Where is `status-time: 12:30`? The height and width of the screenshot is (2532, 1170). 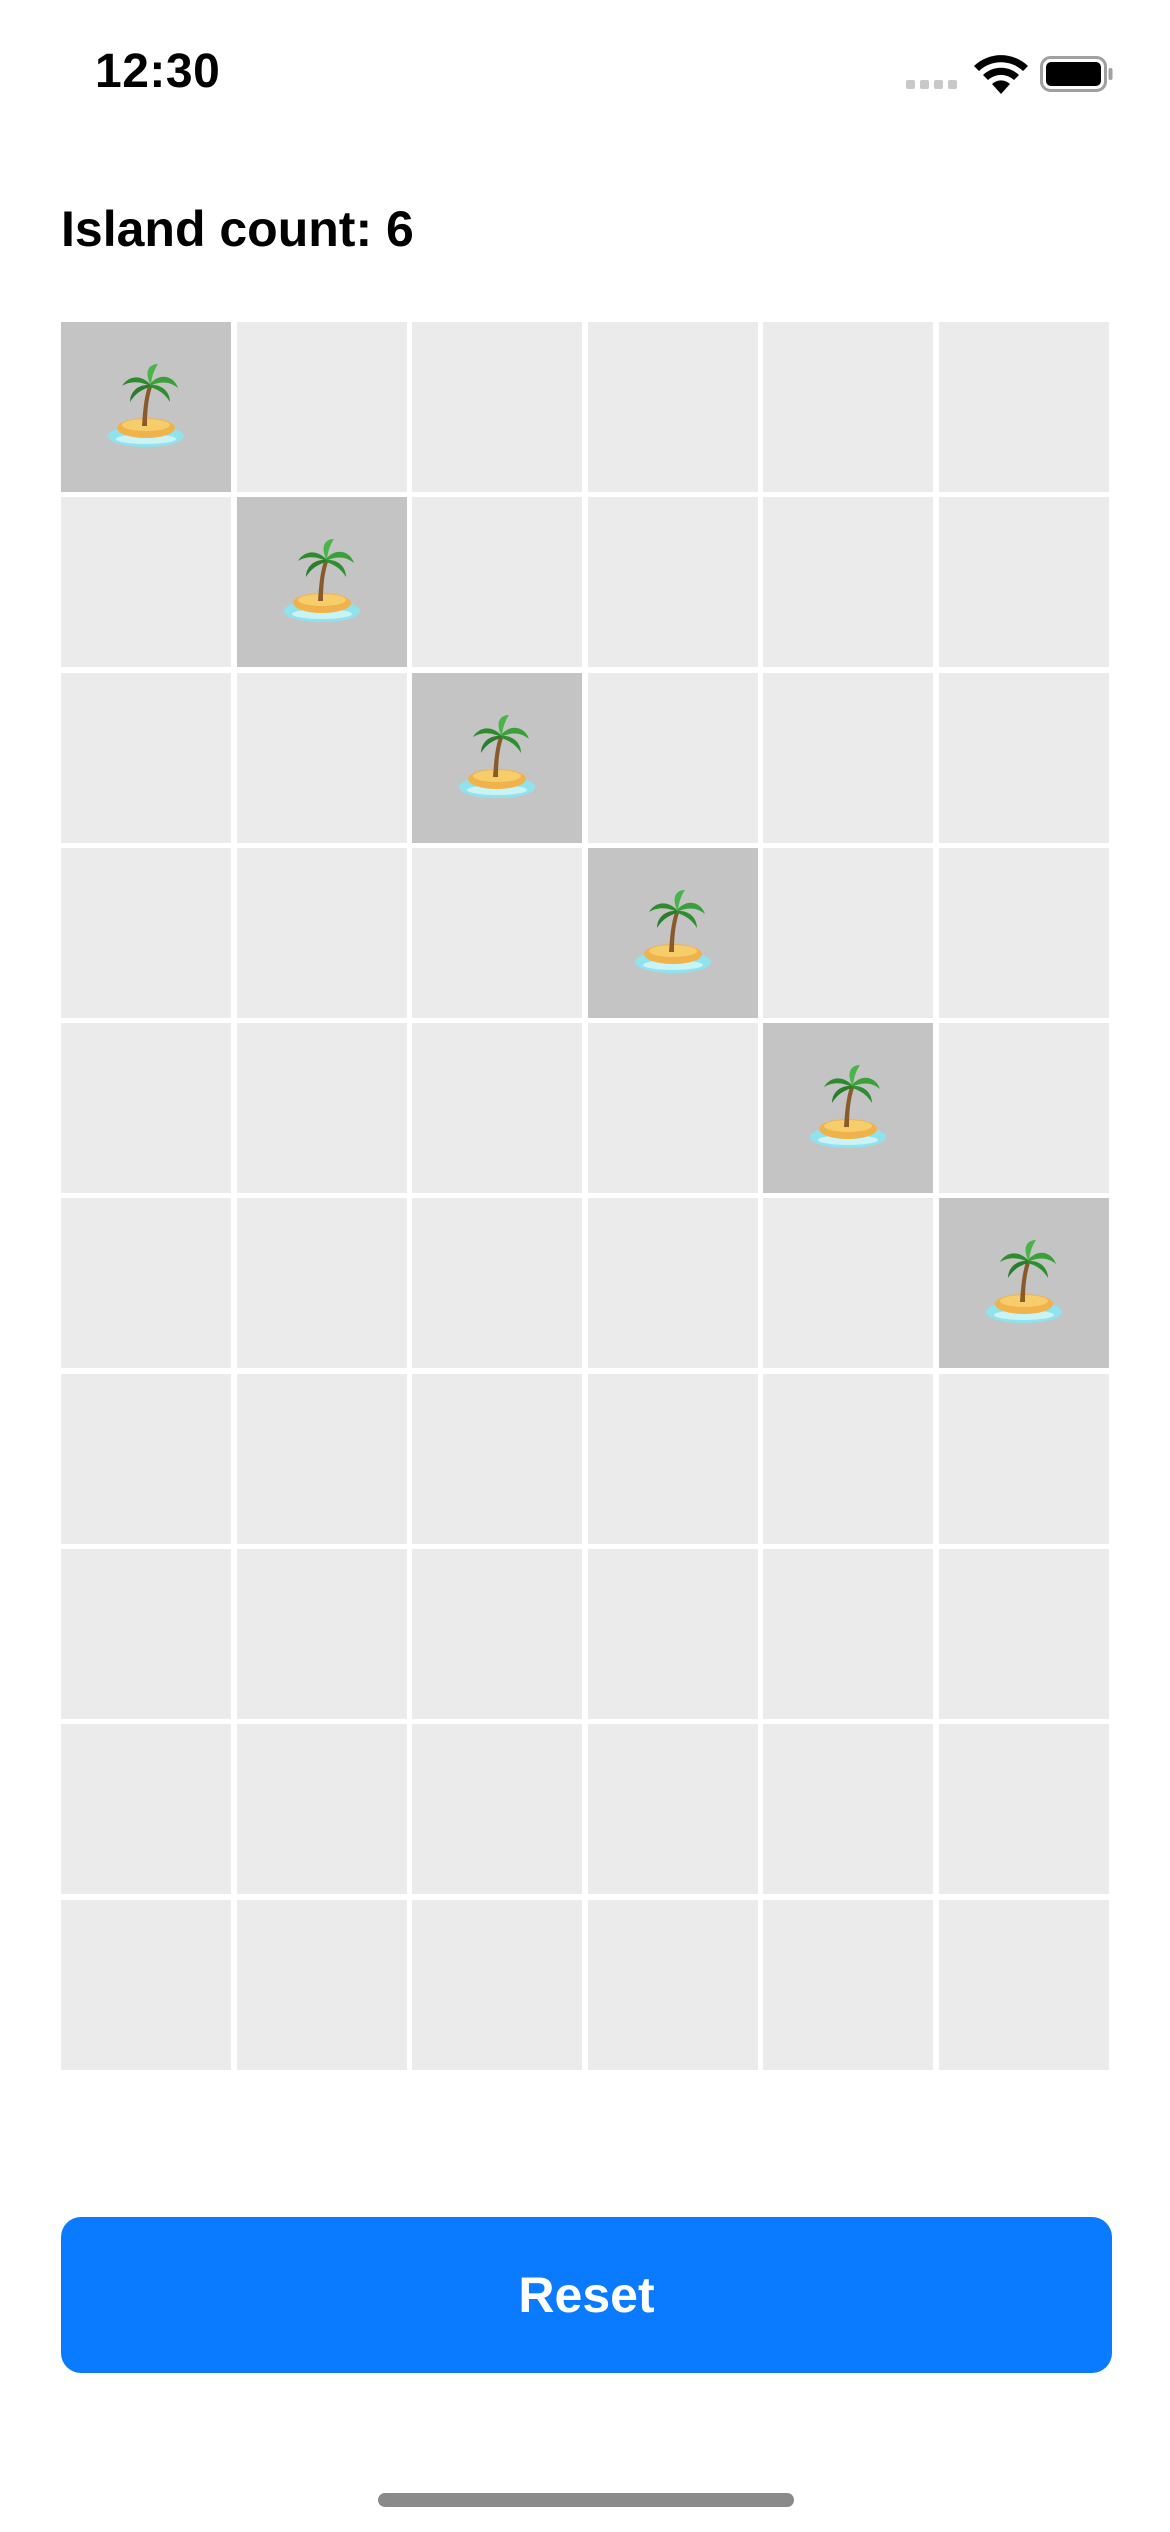
status-time: 12:30 is located at coordinates (158, 71).